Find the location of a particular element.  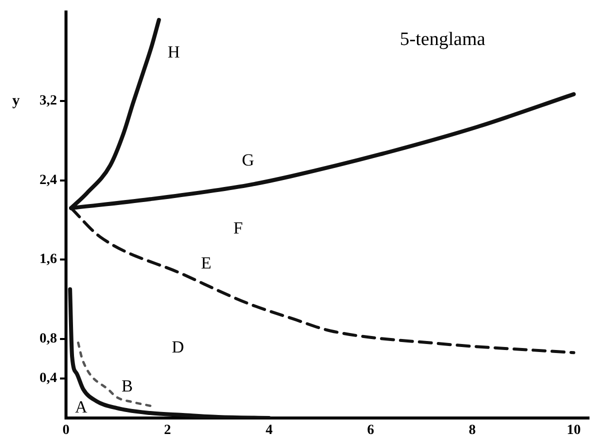

annotation: E is located at coordinates (206, 263).